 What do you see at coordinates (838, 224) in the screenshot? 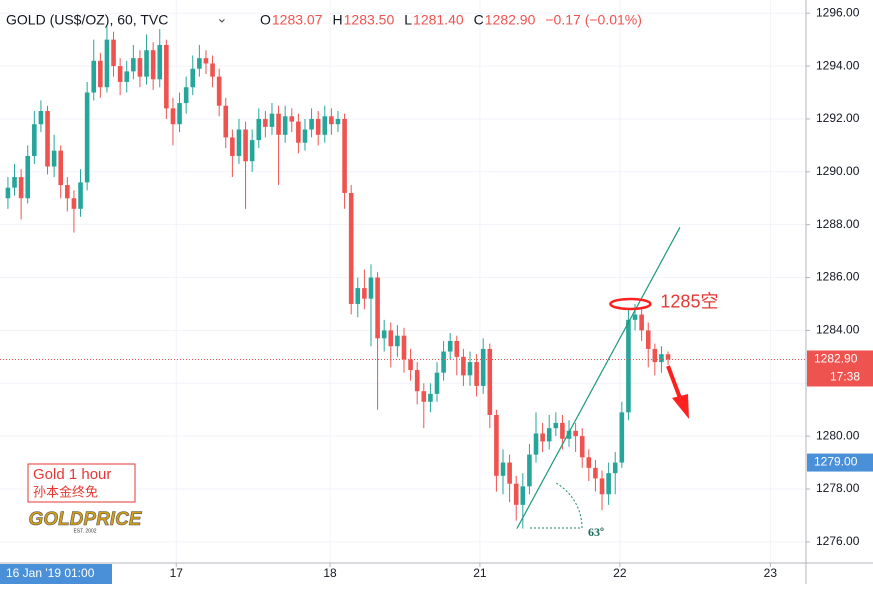
I see `y-tick-label: 1288.00` at bounding box center [838, 224].